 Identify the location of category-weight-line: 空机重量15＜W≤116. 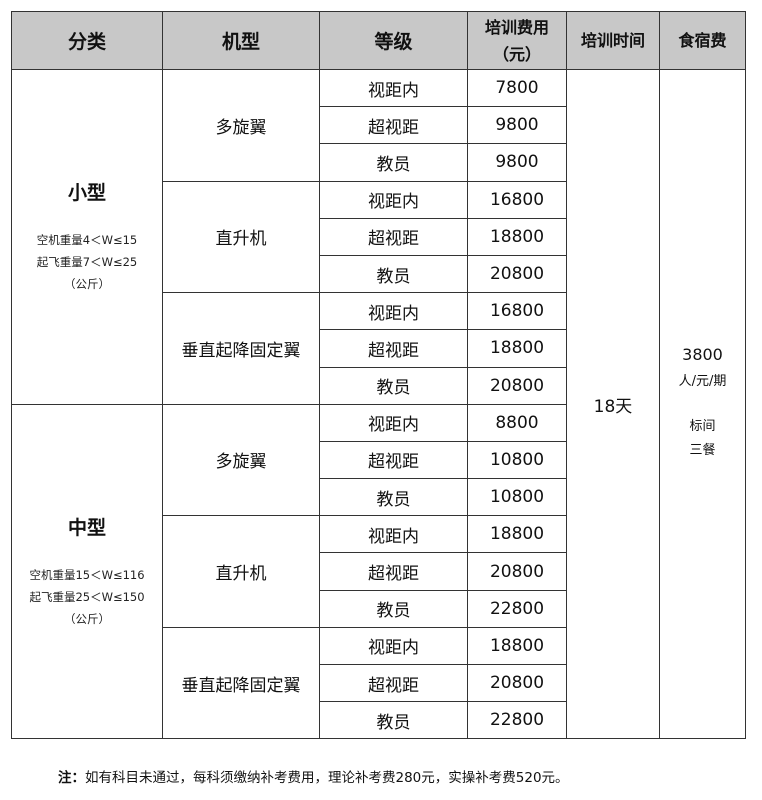
(87, 575).